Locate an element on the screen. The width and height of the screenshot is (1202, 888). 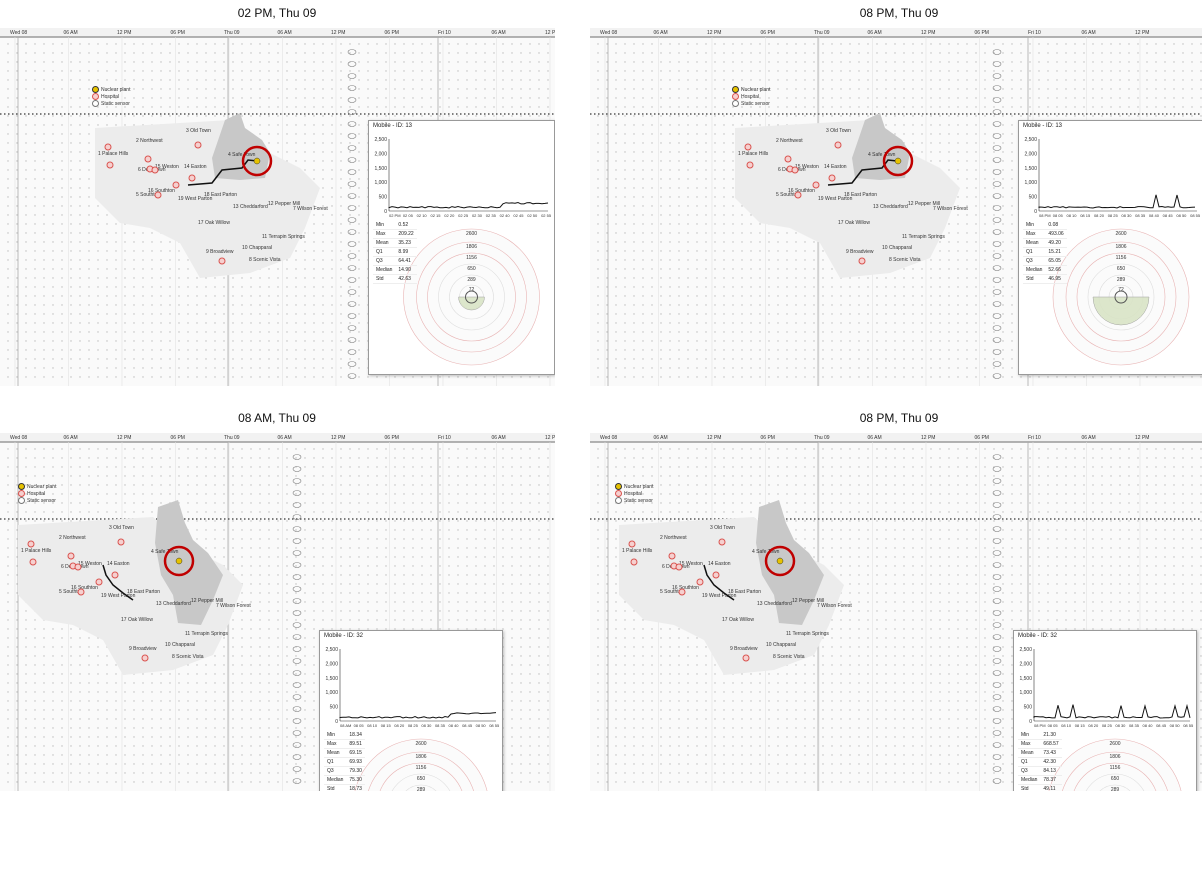
legend-label: Hospital is located at coordinates (750, 97).